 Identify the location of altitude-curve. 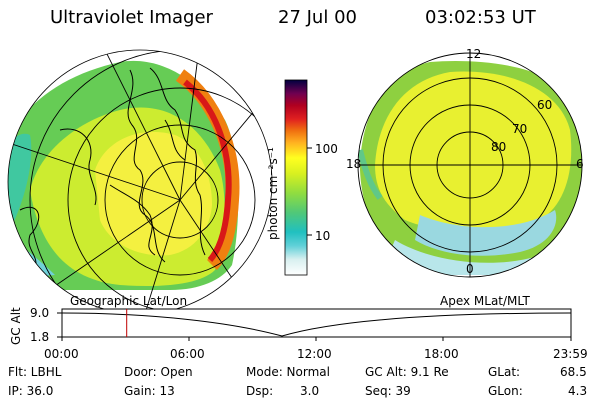
(316, 324).